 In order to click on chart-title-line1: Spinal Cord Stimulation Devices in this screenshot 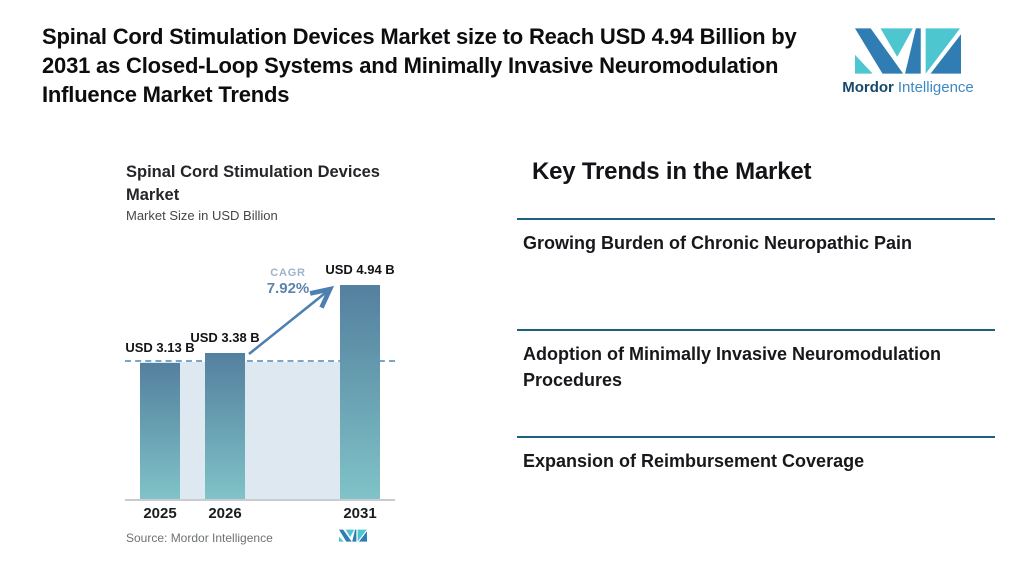, I will do `click(253, 172)`.